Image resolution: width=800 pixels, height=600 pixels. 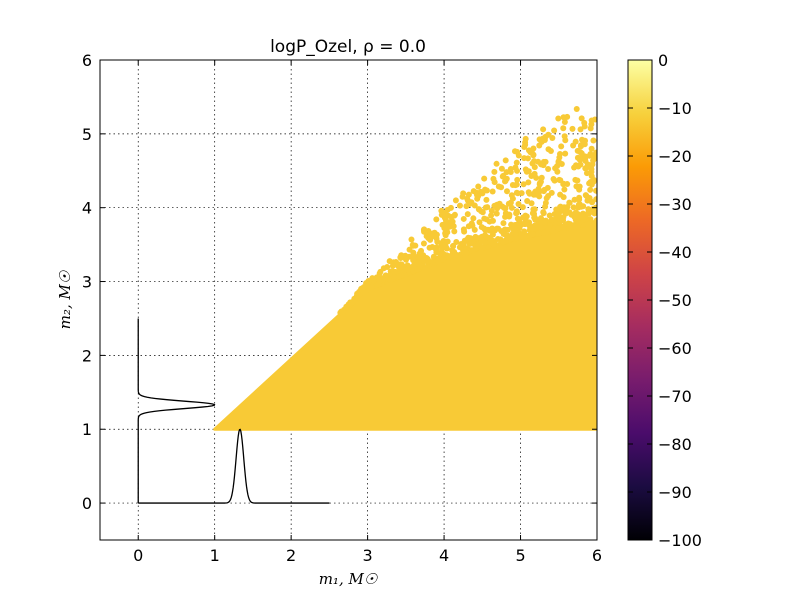 What do you see at coordinates (87, 208) in the screenshot?
I see `y-tick-label: 4` at bounding box center [87, 208].